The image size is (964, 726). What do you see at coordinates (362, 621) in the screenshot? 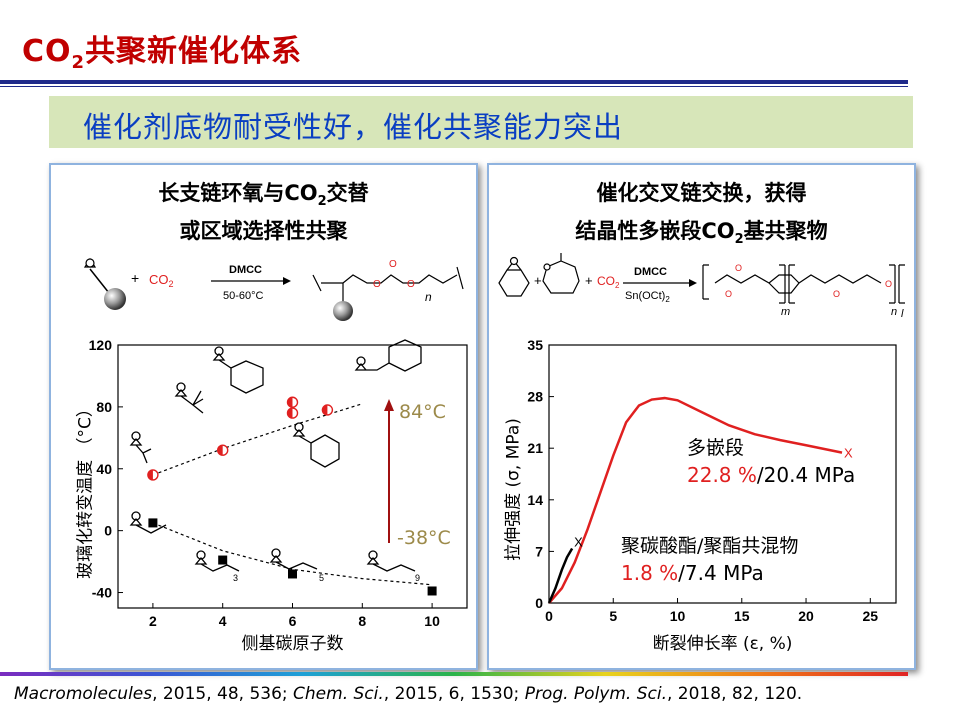
I see `tg-x-tick-label: 8` at bounding box center [362, 621].